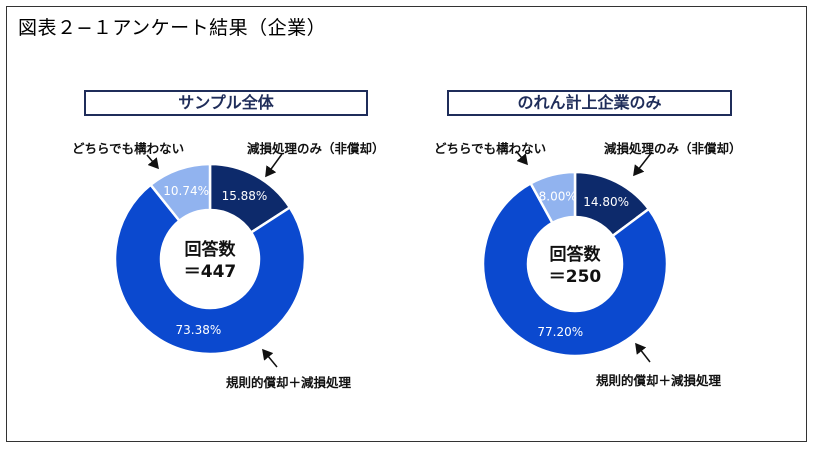  What do you see at coordinates (558, 197) in the screenshot?
I see `data-label: 8.00%` at bounding box center [558, 197].